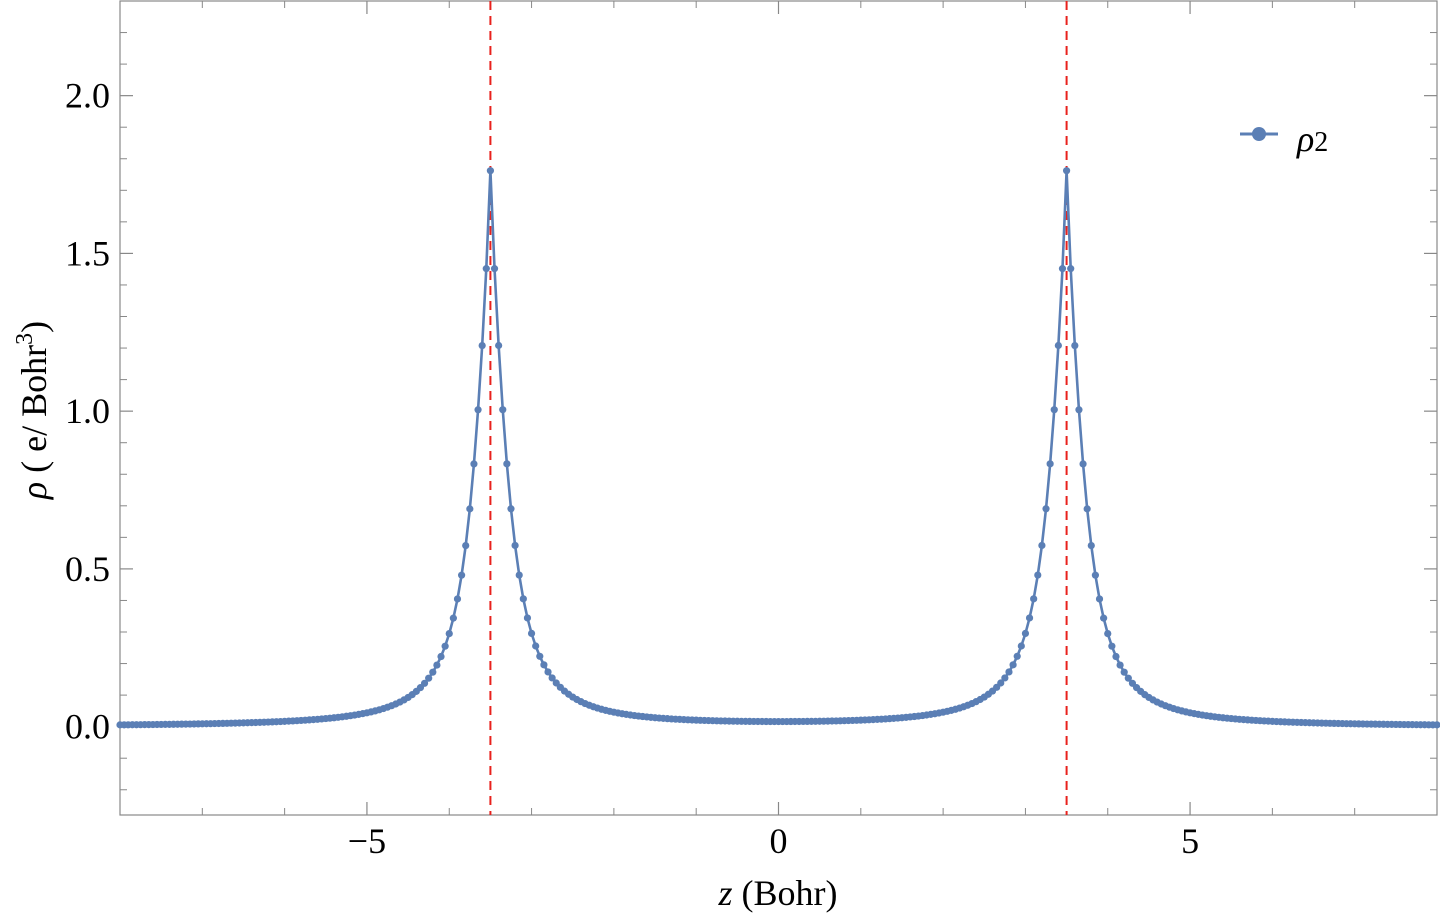 This screenshot has height=916, width=1440. Describe the element at coordinates (87, 727) in the screenshot. I see `y-tick-label: 0.0` at that location.